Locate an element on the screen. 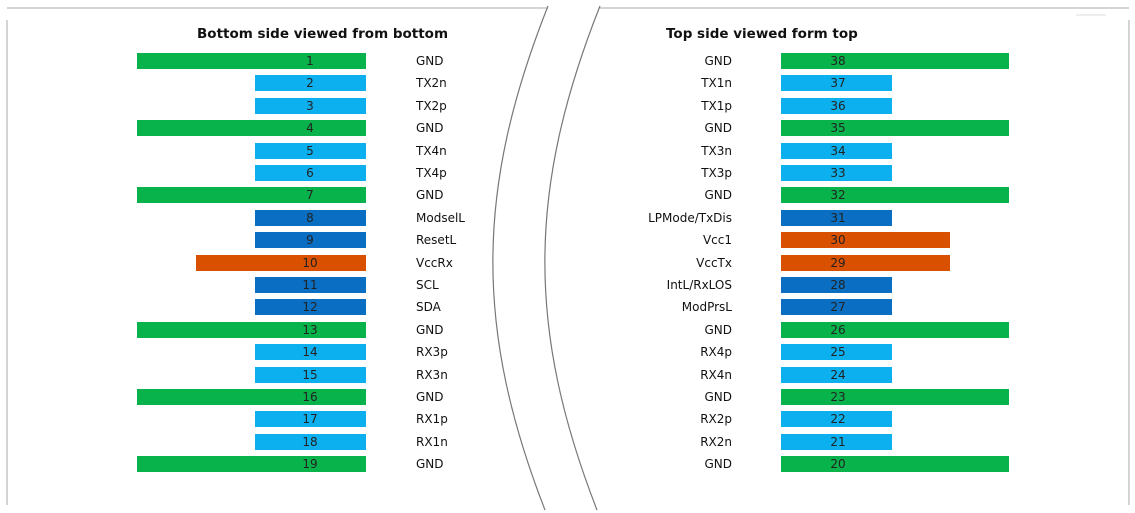 The image size is (1135, 513). pin-number-15: 15 is located at coordinates (310, 374).